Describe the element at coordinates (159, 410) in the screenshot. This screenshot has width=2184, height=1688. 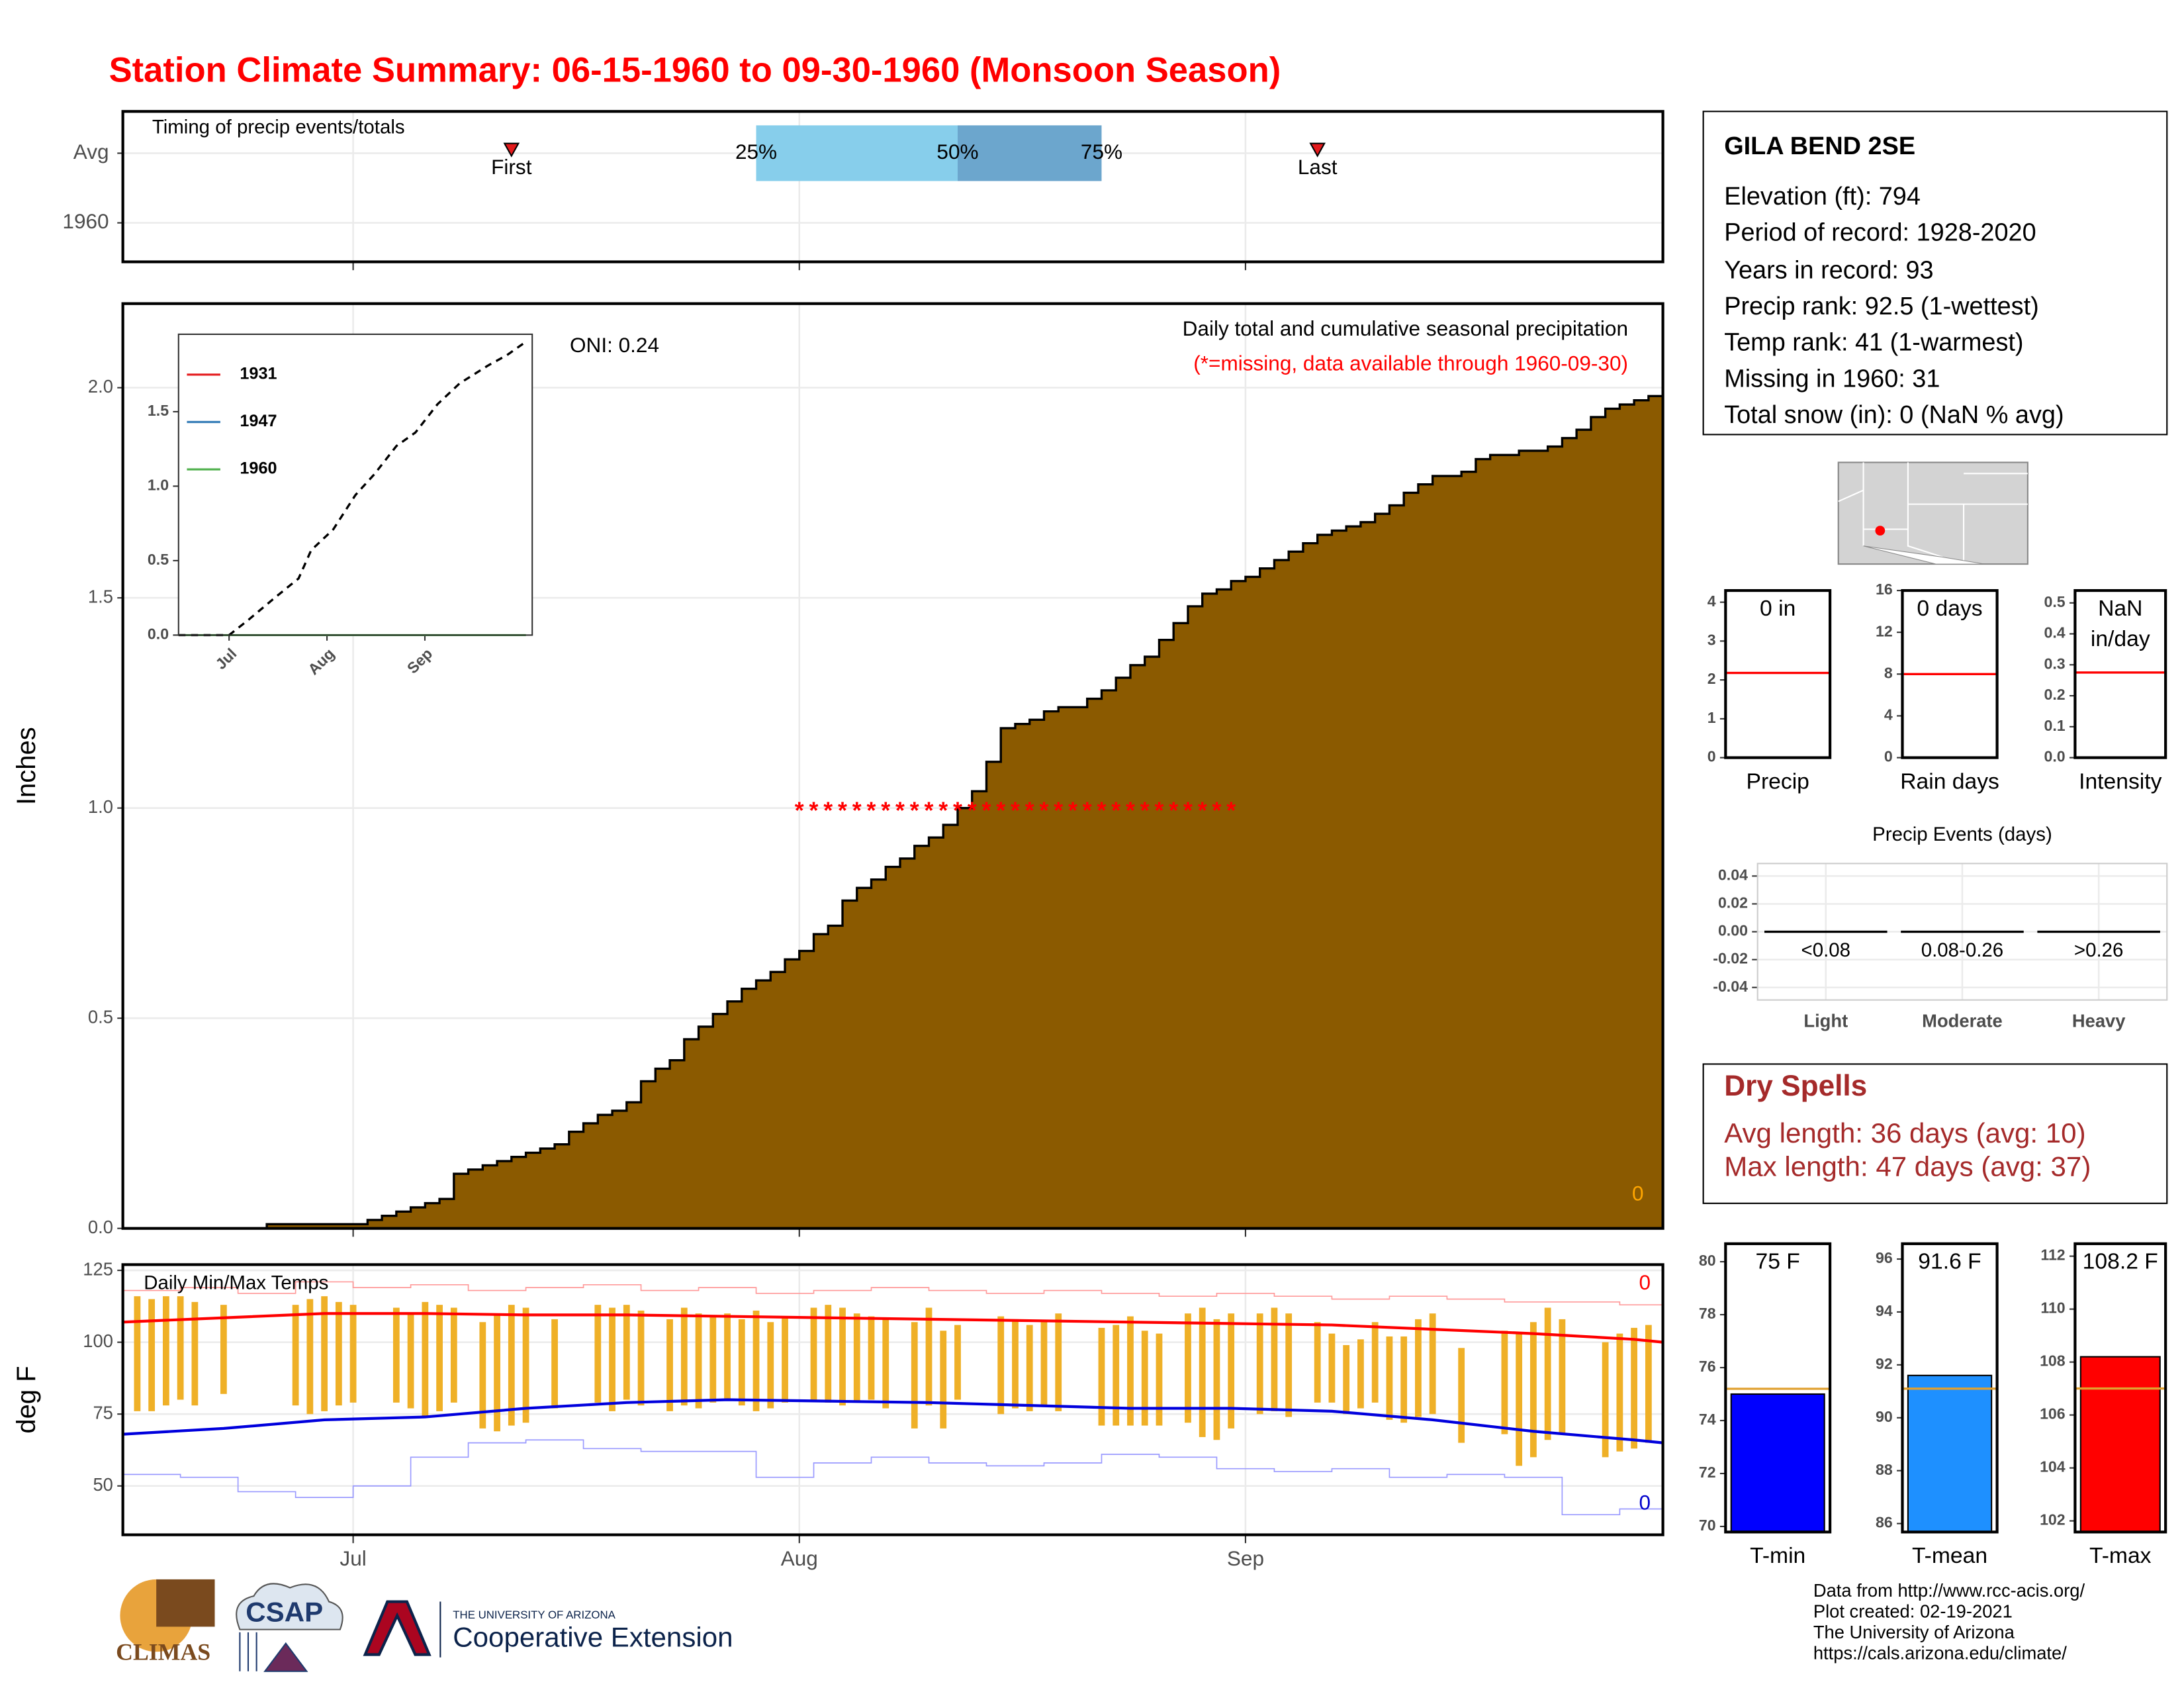
I see `y-tick-label: 1.5` at that location.